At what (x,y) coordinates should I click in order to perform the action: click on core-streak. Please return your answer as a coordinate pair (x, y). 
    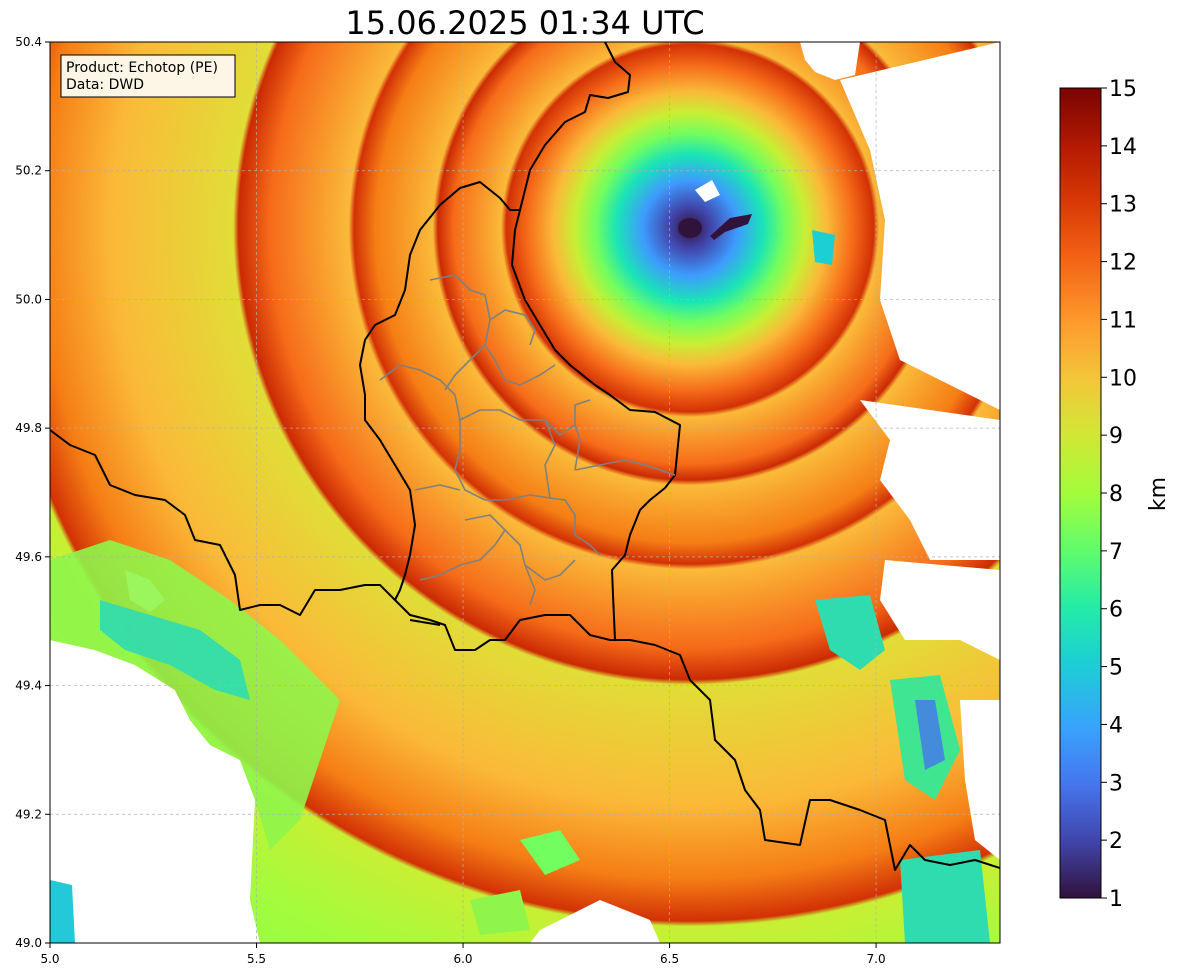
    Looking at the image, I should click on (731, 227).